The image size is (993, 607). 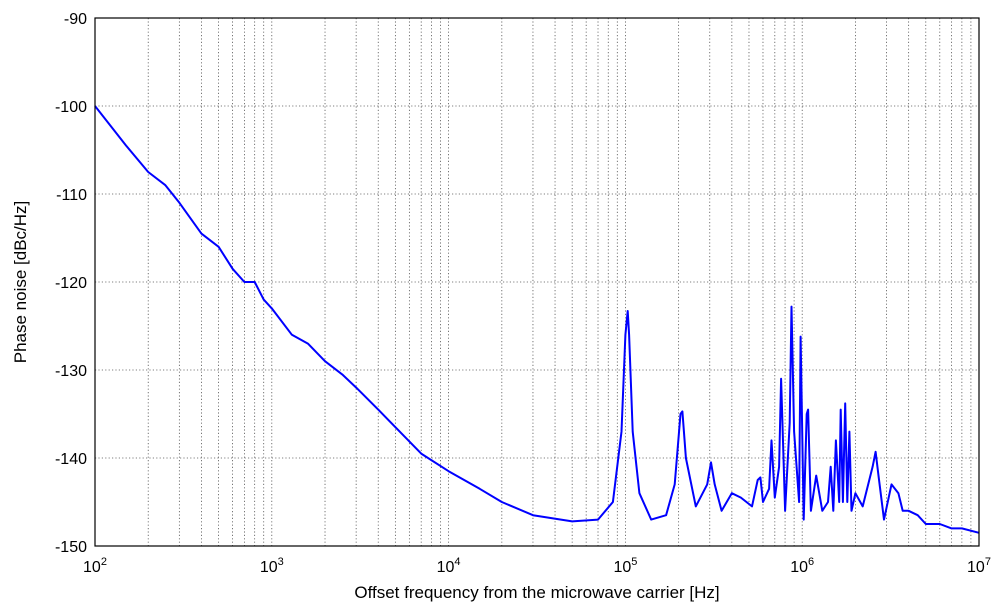 What do you see at coordinates (75, 19) in the screenshot?
I see `y-tick-label: -90` at bounding box center [75, 19].